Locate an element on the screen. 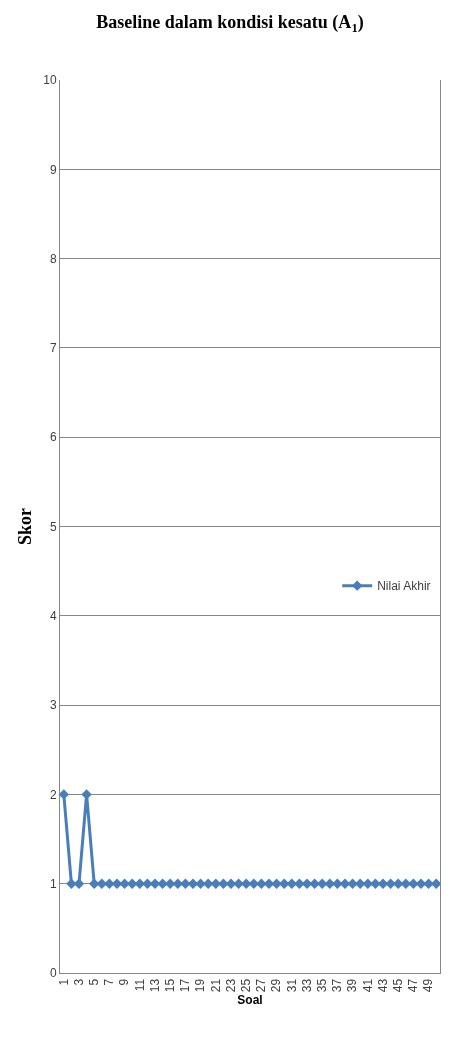 The height and width of the screenshot is (1043, 460). x-tick-label: 33 is located at coordinates (306, 985).